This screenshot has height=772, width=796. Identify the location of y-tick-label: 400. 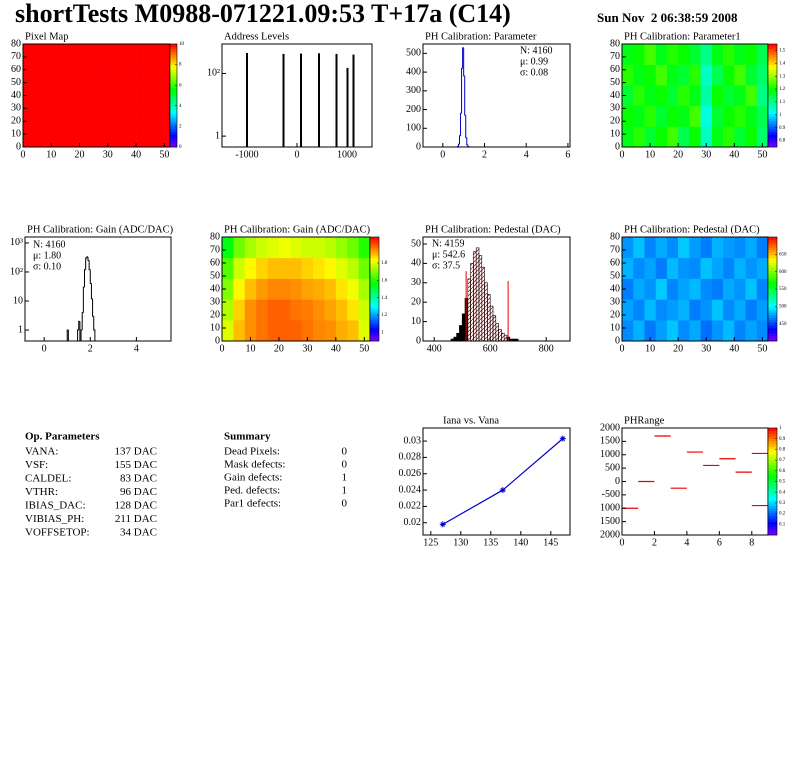
(413, 71).